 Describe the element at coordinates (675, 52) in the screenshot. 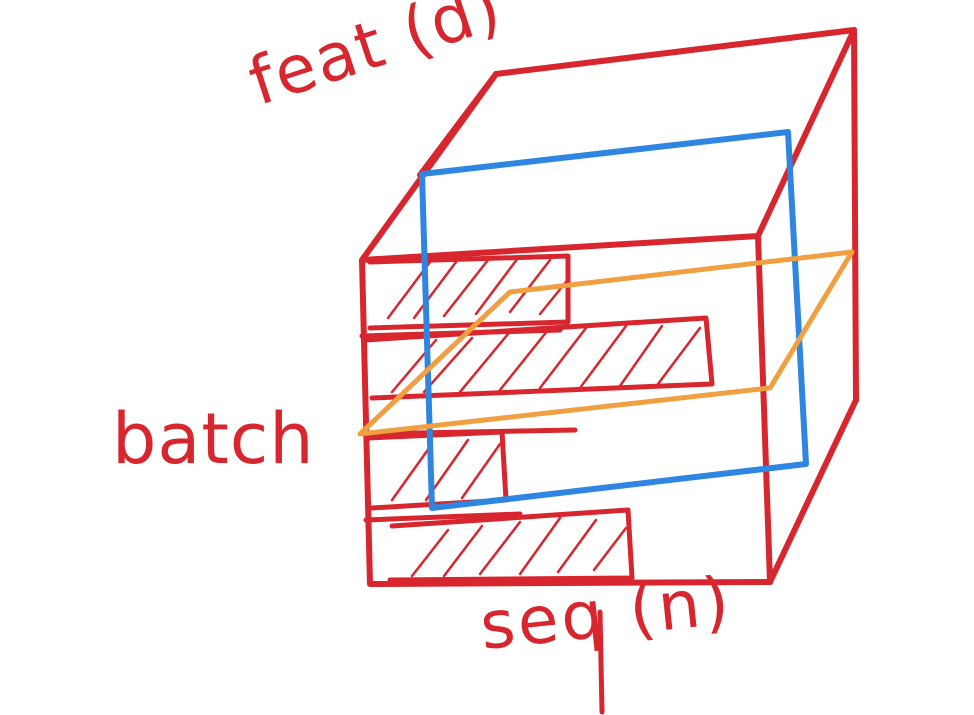

I see `cube-top-back-edge` at that location.